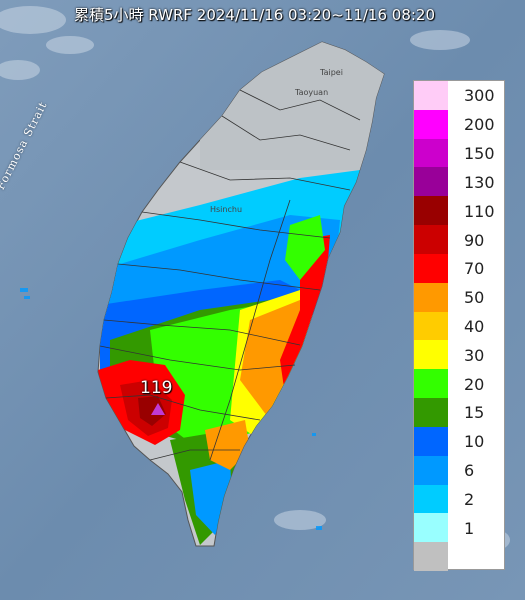 The image size is (525, 600). I want to click on legend-label: 30, so click(474, 355).